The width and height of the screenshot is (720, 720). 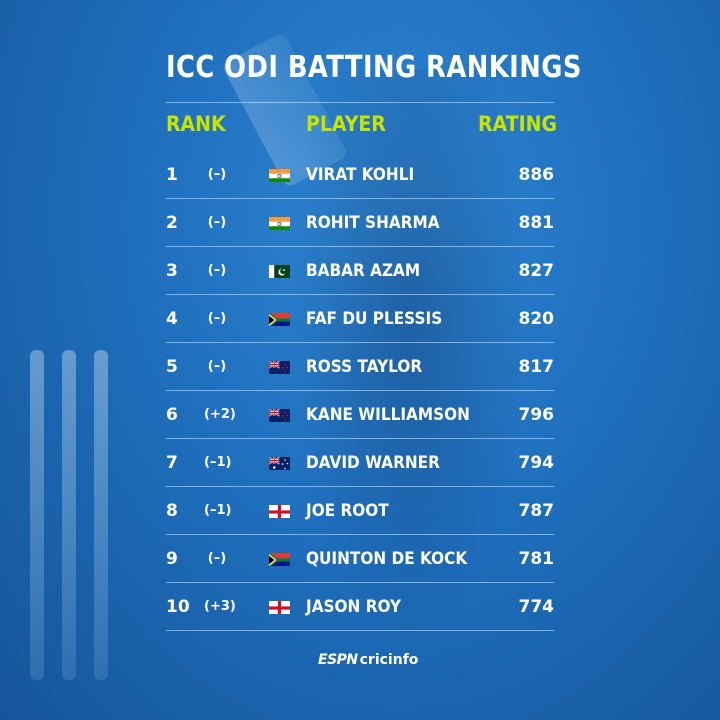 What do you see at coordinates (373, 223) in the screenshot?
I see `player-name: ROHIT SHARMA` at bounding box center [373, 223].